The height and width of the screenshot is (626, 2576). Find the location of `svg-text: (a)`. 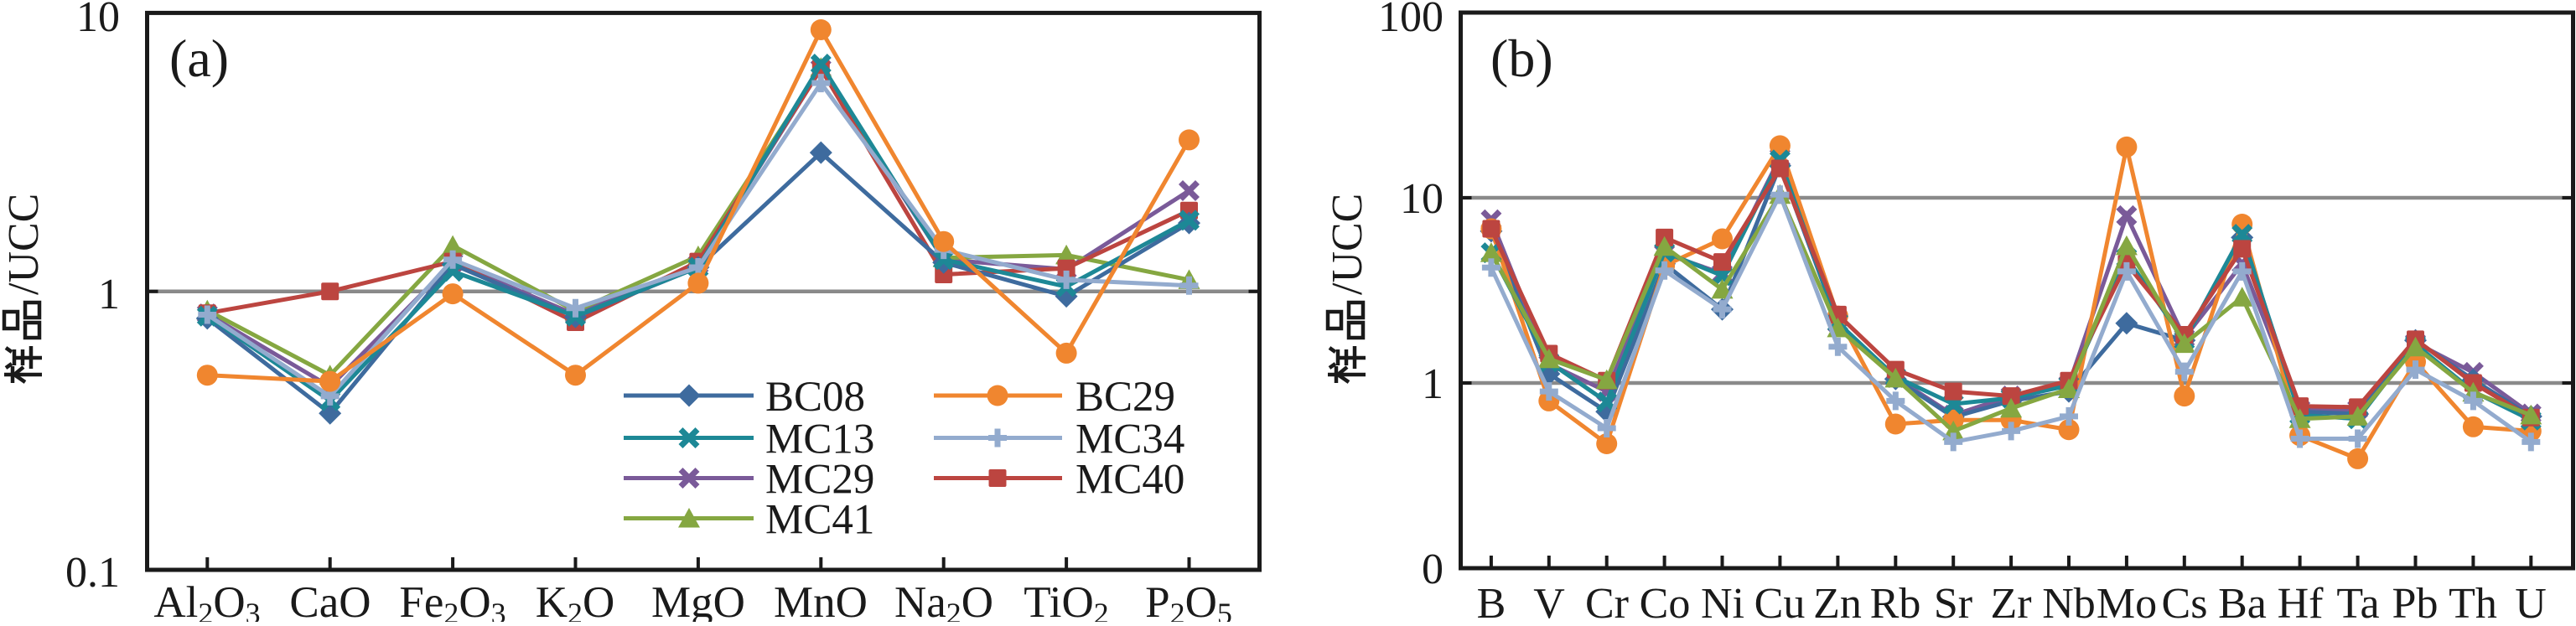

svg-text: (a) is located at coordinates (199, 58).